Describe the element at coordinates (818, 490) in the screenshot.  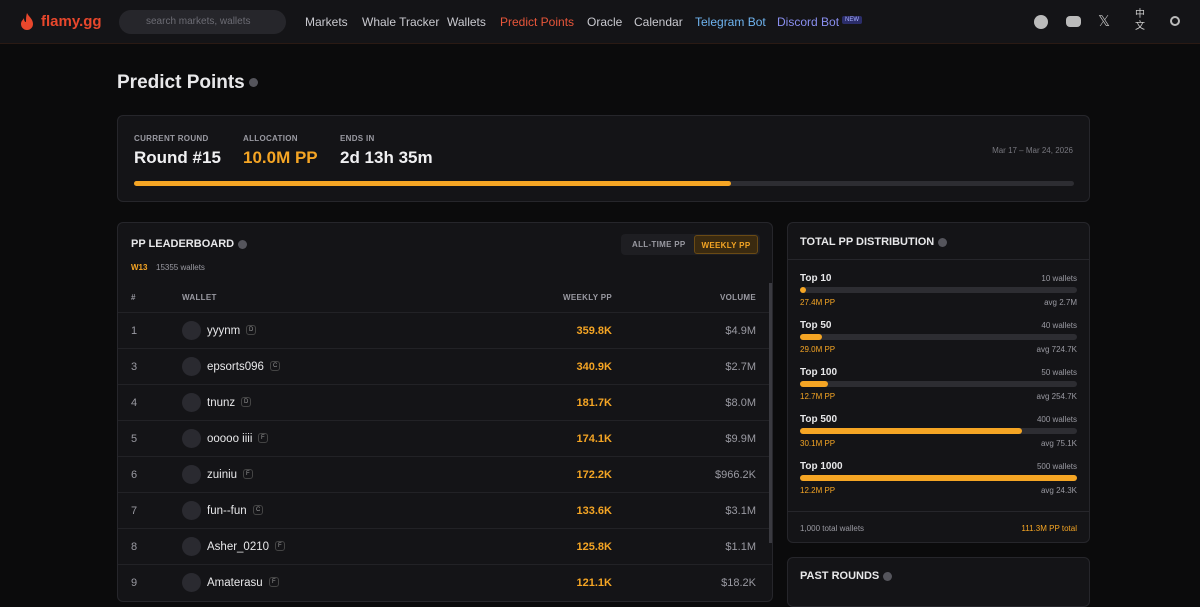
I see `tier-pp: 12.2M PP` at that location.